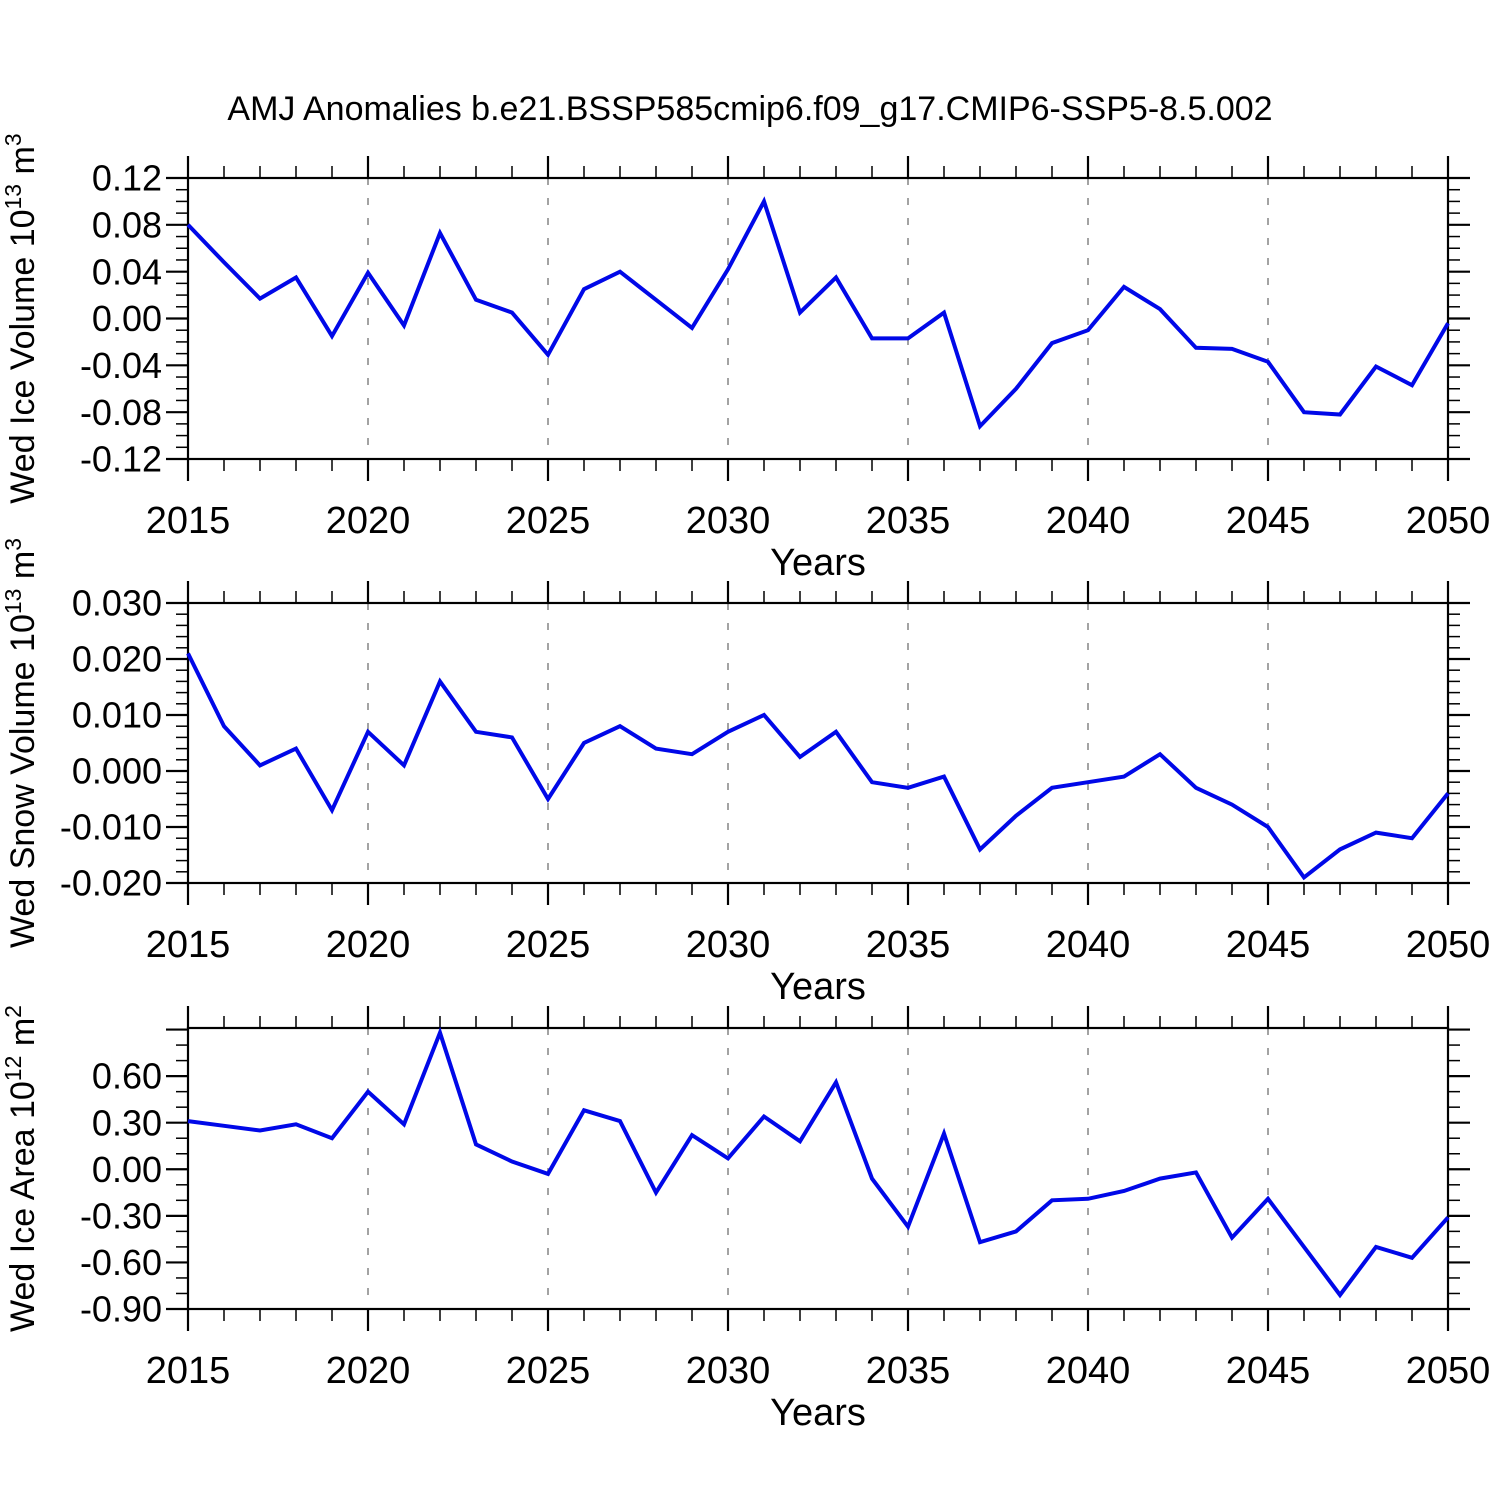  Describe the element at coordinates (121, 1215) in the screenshot. I see `y-tick-label: -0.30` at that location.